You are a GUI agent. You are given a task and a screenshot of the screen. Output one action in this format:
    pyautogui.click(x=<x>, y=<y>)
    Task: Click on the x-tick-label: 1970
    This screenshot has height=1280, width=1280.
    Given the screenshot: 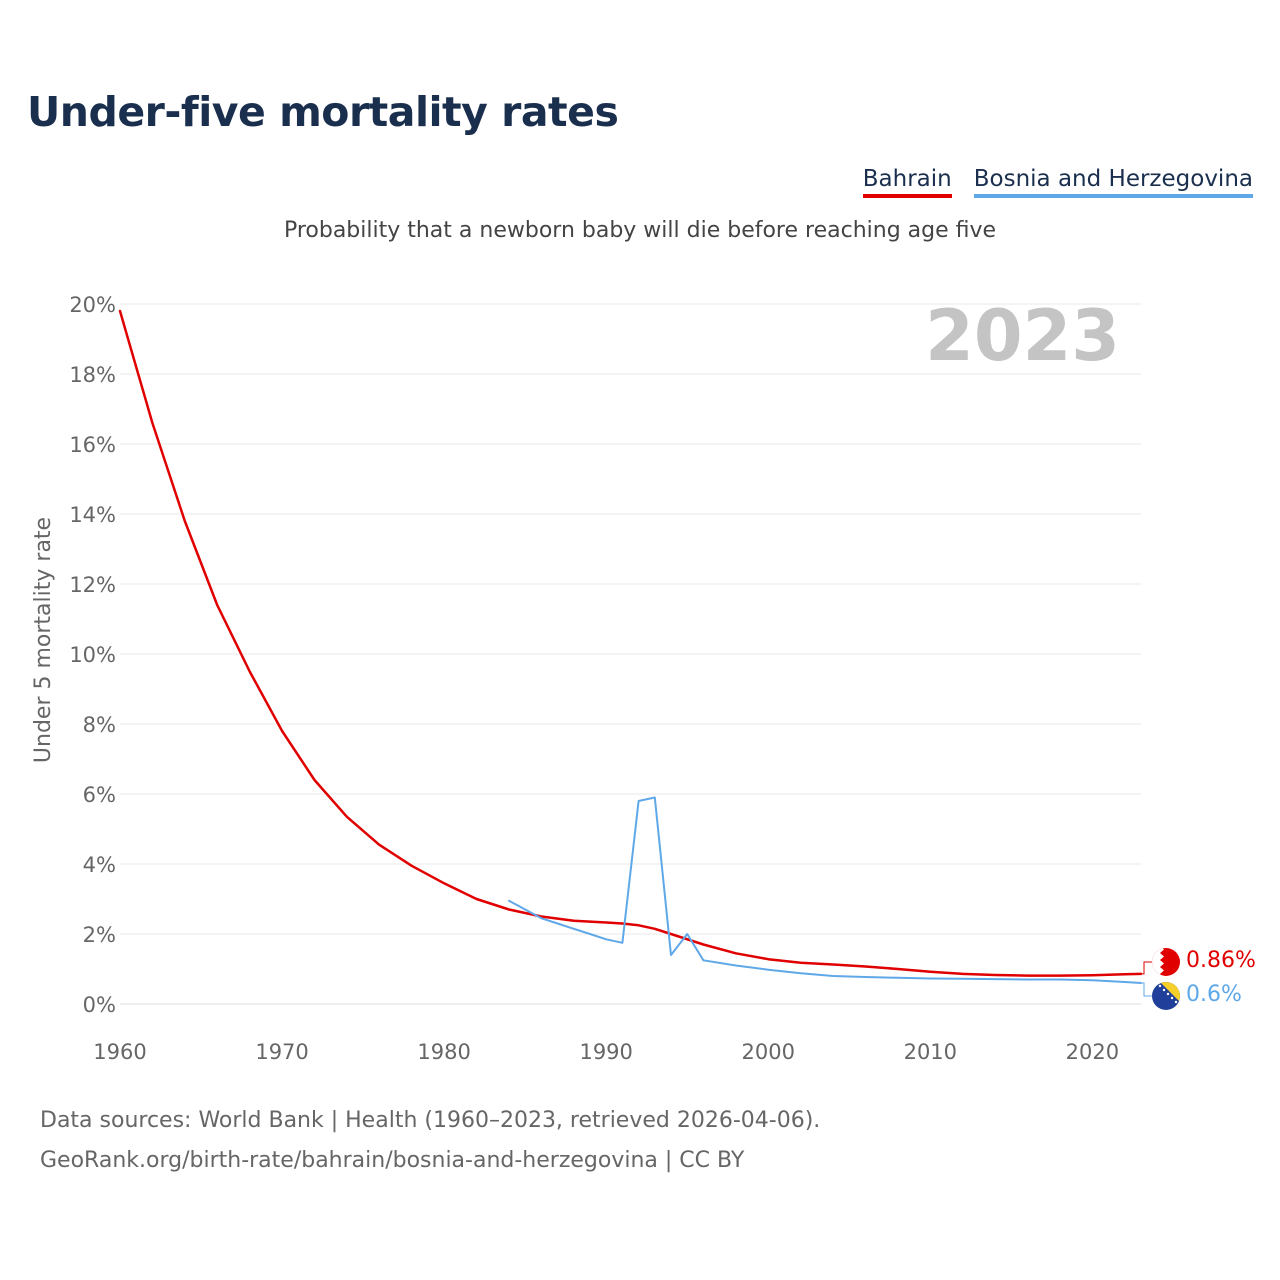 What is the action you would take?
    pyautogui.click(x=281, y=1052)
    